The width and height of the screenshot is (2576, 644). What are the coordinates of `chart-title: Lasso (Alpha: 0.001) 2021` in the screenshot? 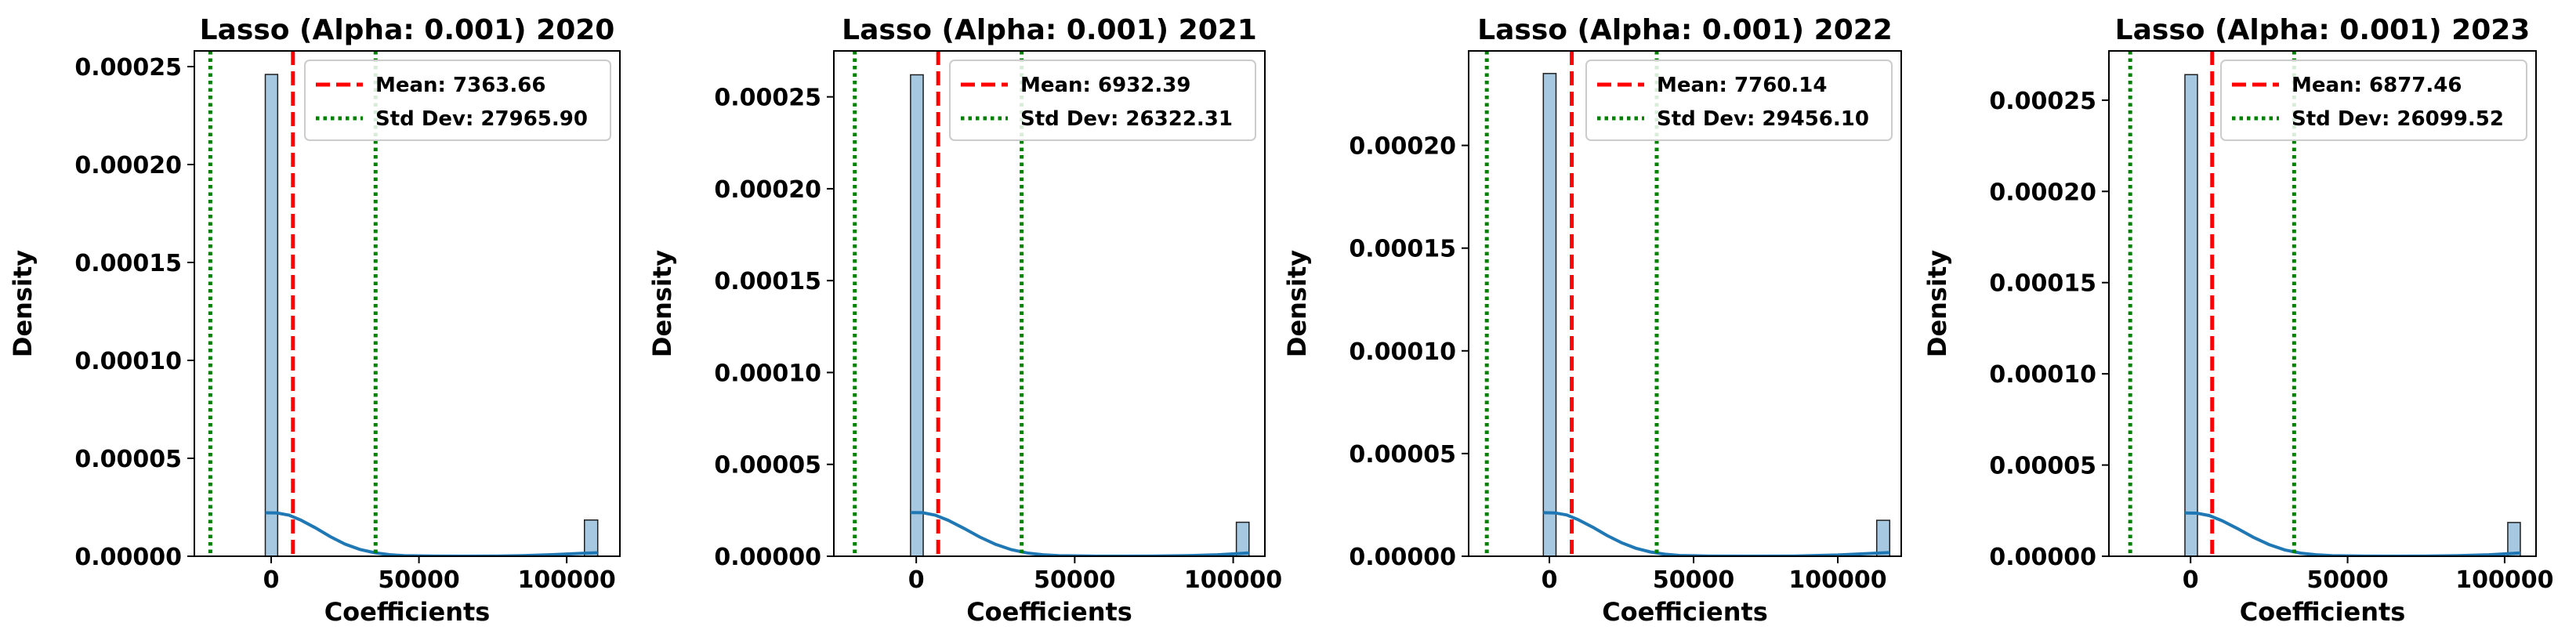 It's located at (1049, 30).